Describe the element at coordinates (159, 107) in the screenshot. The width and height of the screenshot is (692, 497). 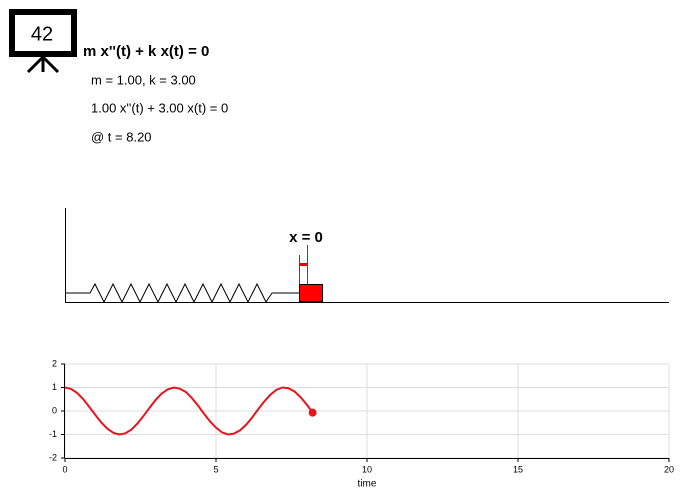
I see `equation: 1.00 x''(t) + 3.00 x(t) = 0` at that location.